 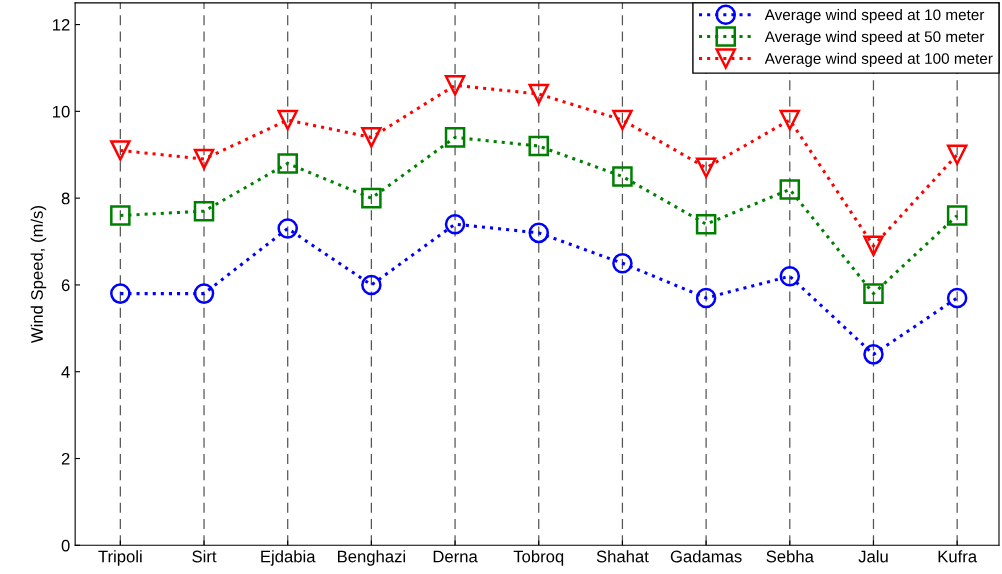 I want to click on legend-label: Average wind speed at 100 meter, so click(x=878, y=59).